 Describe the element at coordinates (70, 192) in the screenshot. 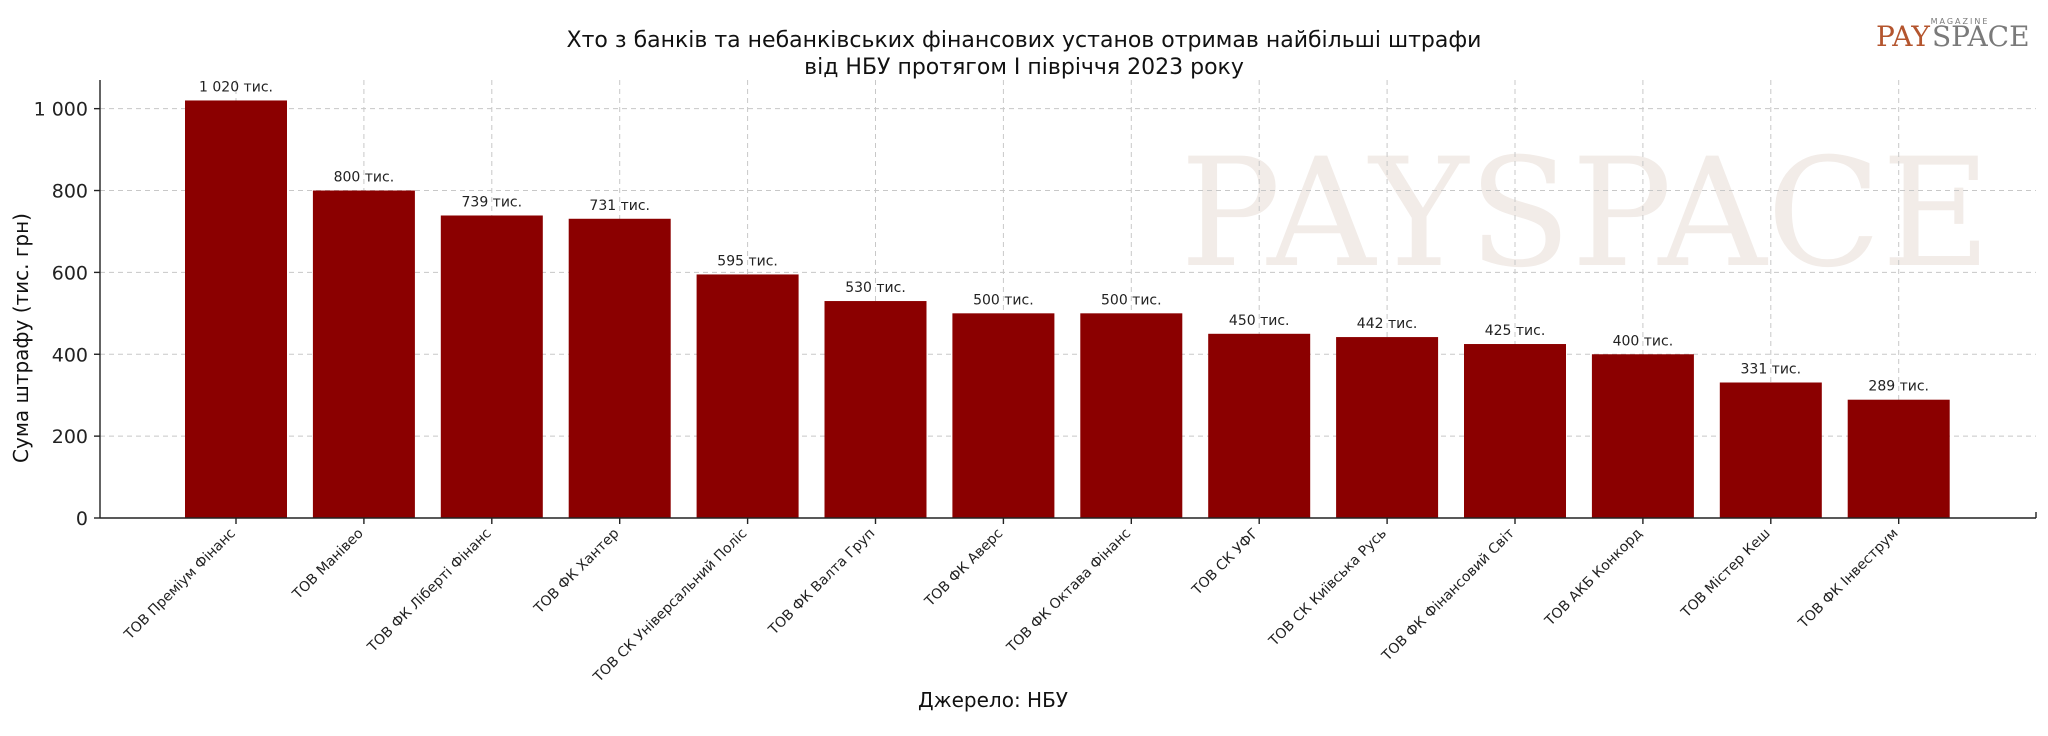

I see `y-tick-label: 800` at that location.